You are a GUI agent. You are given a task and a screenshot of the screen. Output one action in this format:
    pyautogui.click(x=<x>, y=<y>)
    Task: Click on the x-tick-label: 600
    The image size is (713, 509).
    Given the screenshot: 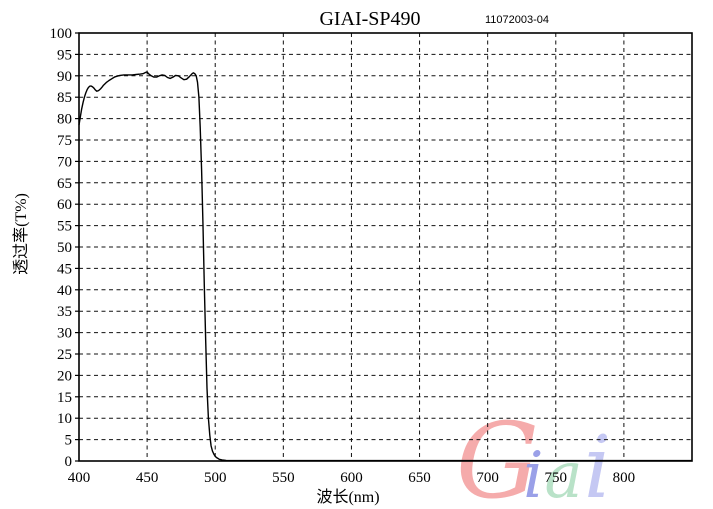 What is the action you would take?
    pyautogui.click(x=351, y=478)
    